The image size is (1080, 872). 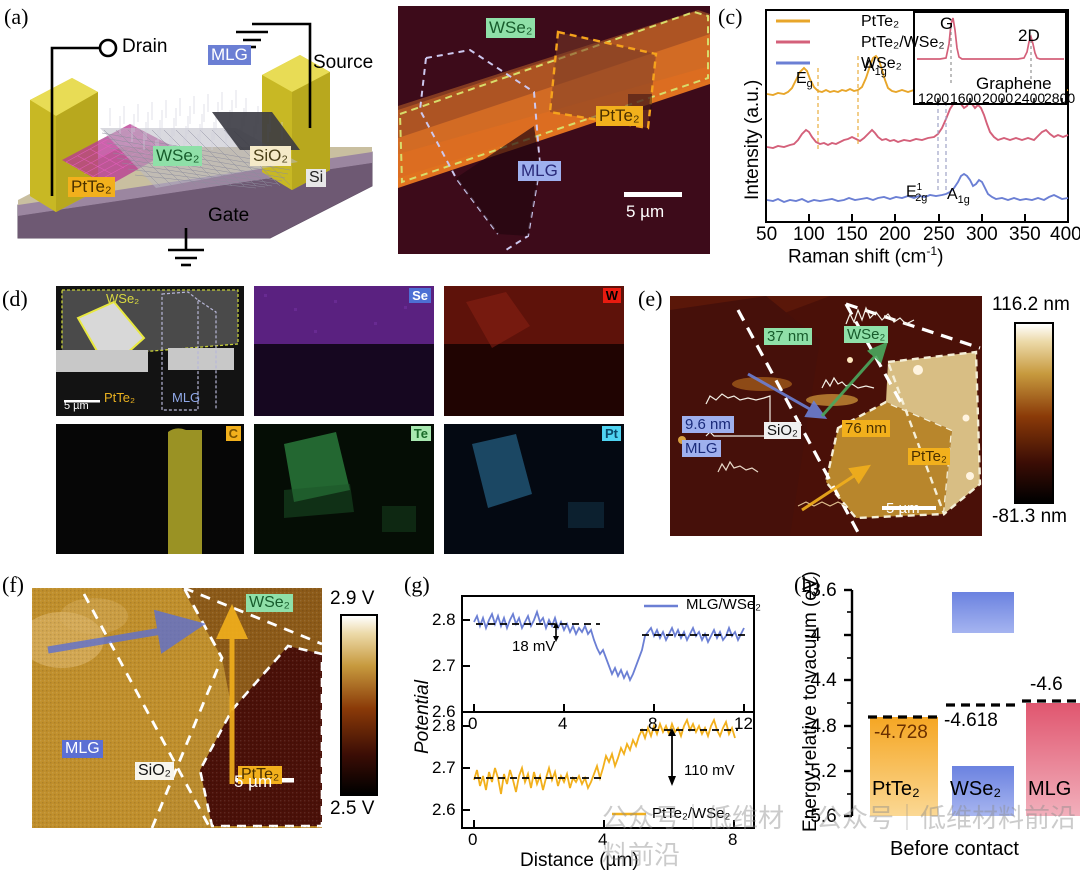 What do you see at coordinates (91, 187) in the screenshot?
I see `ptte2-label-a: PtTe₂` at bounding box center [91, 187].